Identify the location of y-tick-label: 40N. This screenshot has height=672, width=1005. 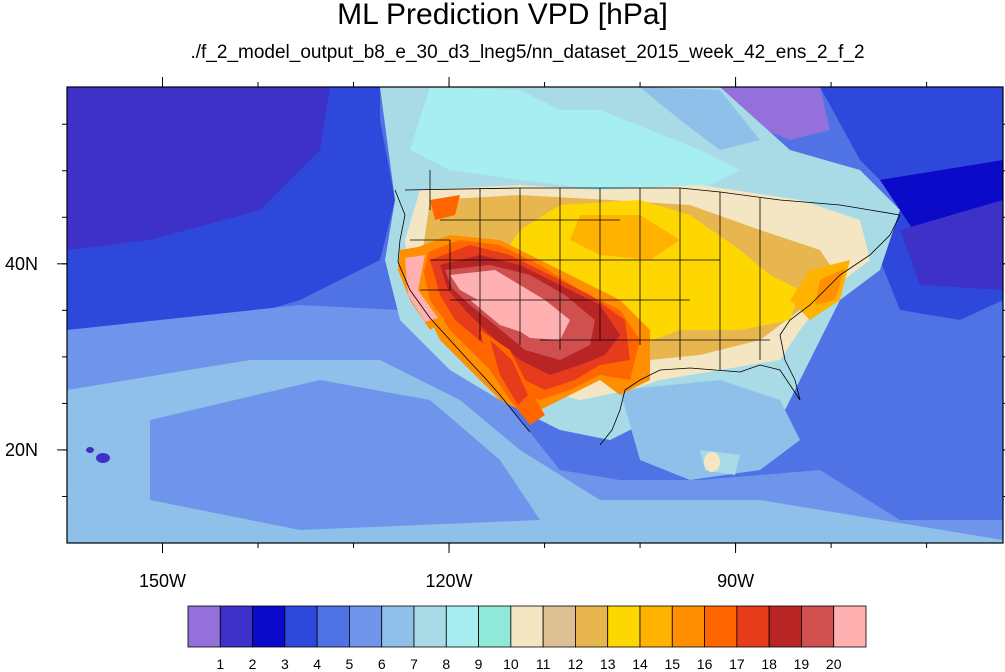
(21, 264).